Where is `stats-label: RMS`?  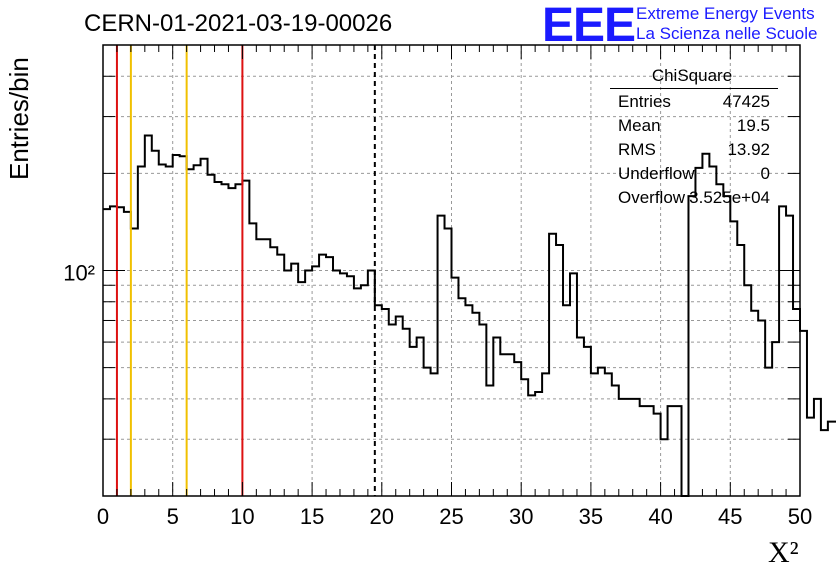
stats-label: RMS is located at coordinates (637, 149).